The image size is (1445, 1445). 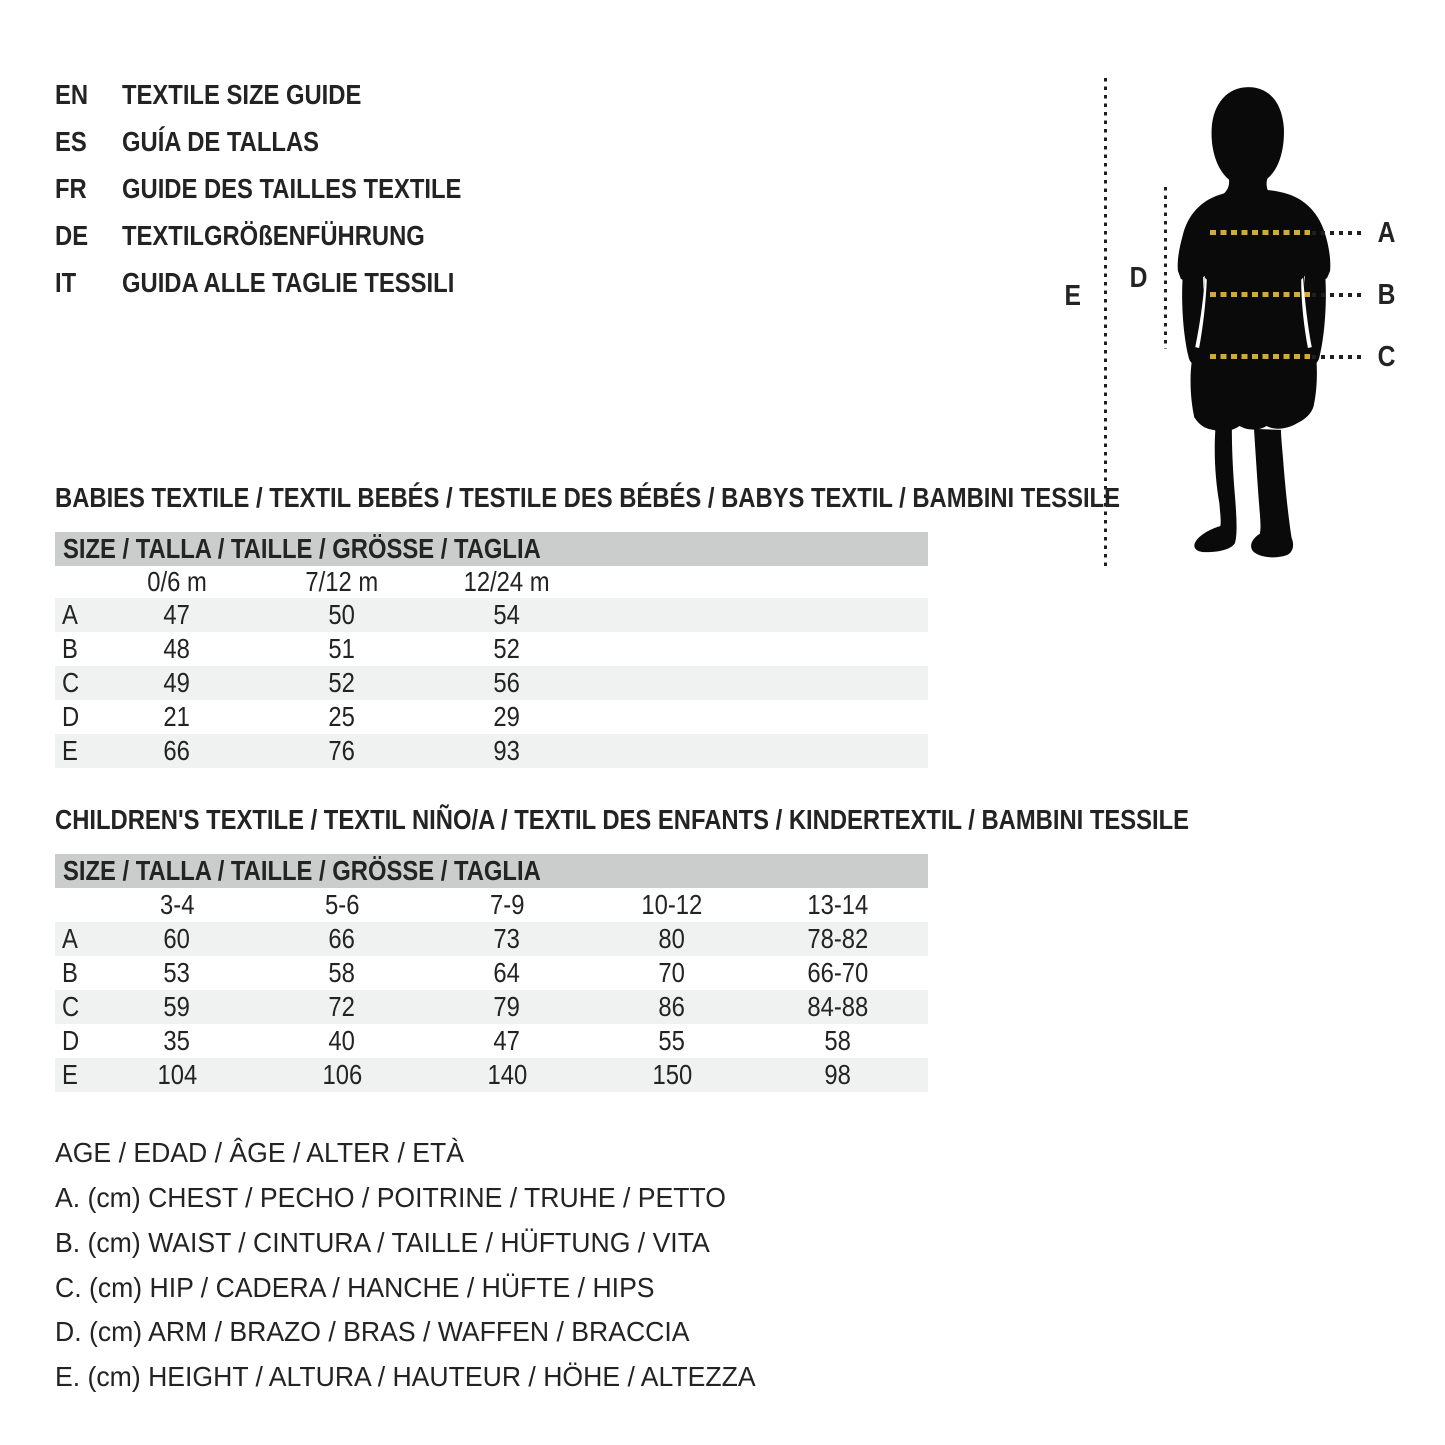 I want to click on babies-size-header-bar: SIZE / TALLA / TAILLE / GRÖSSE / TAGLIA, so click(x=491, y=549).